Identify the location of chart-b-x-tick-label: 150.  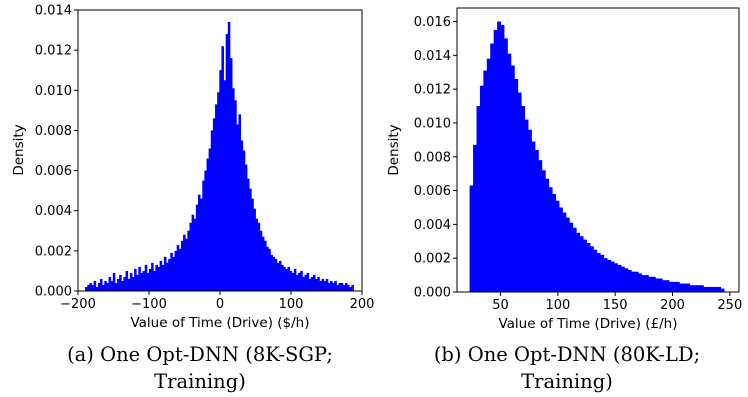
(615, 305).